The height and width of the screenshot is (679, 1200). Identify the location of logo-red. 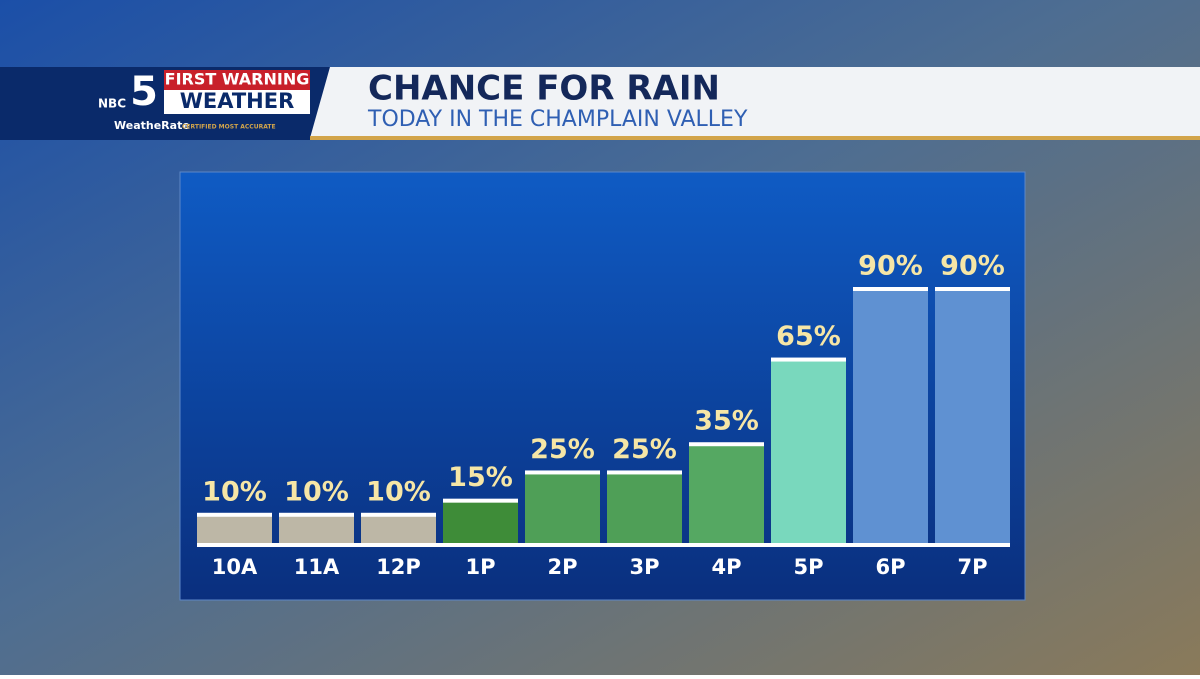
(237, 80).